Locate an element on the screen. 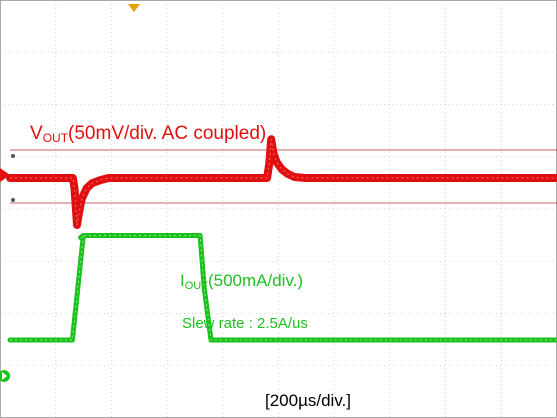 Image resolution: width=557 pixels, height=418 pixels. iout-label-rest: (500mA/div.) is located at coordinates (255, 280).